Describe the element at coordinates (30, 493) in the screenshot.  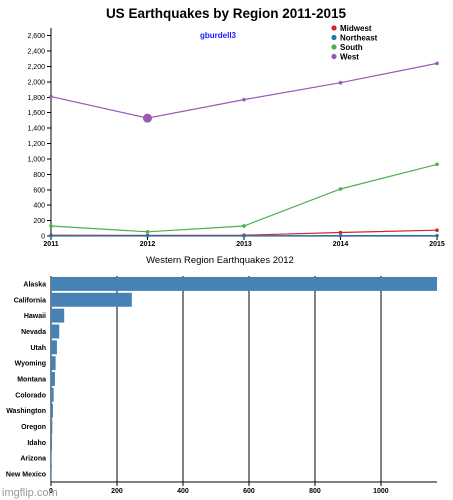
I see `watermark-logo: imgflip.com` at that location.